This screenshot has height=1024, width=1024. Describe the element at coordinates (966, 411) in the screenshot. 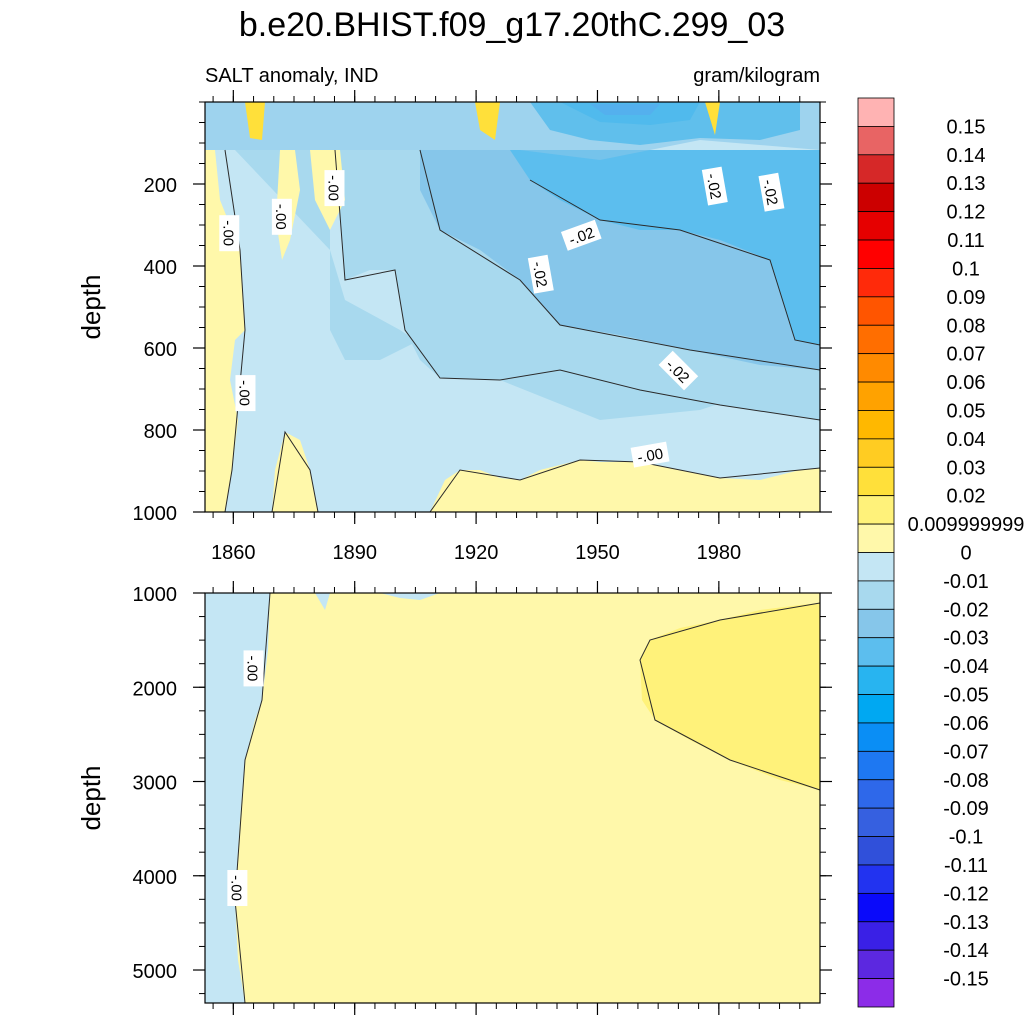

I see `colorbar-label: 0.05` at that location.